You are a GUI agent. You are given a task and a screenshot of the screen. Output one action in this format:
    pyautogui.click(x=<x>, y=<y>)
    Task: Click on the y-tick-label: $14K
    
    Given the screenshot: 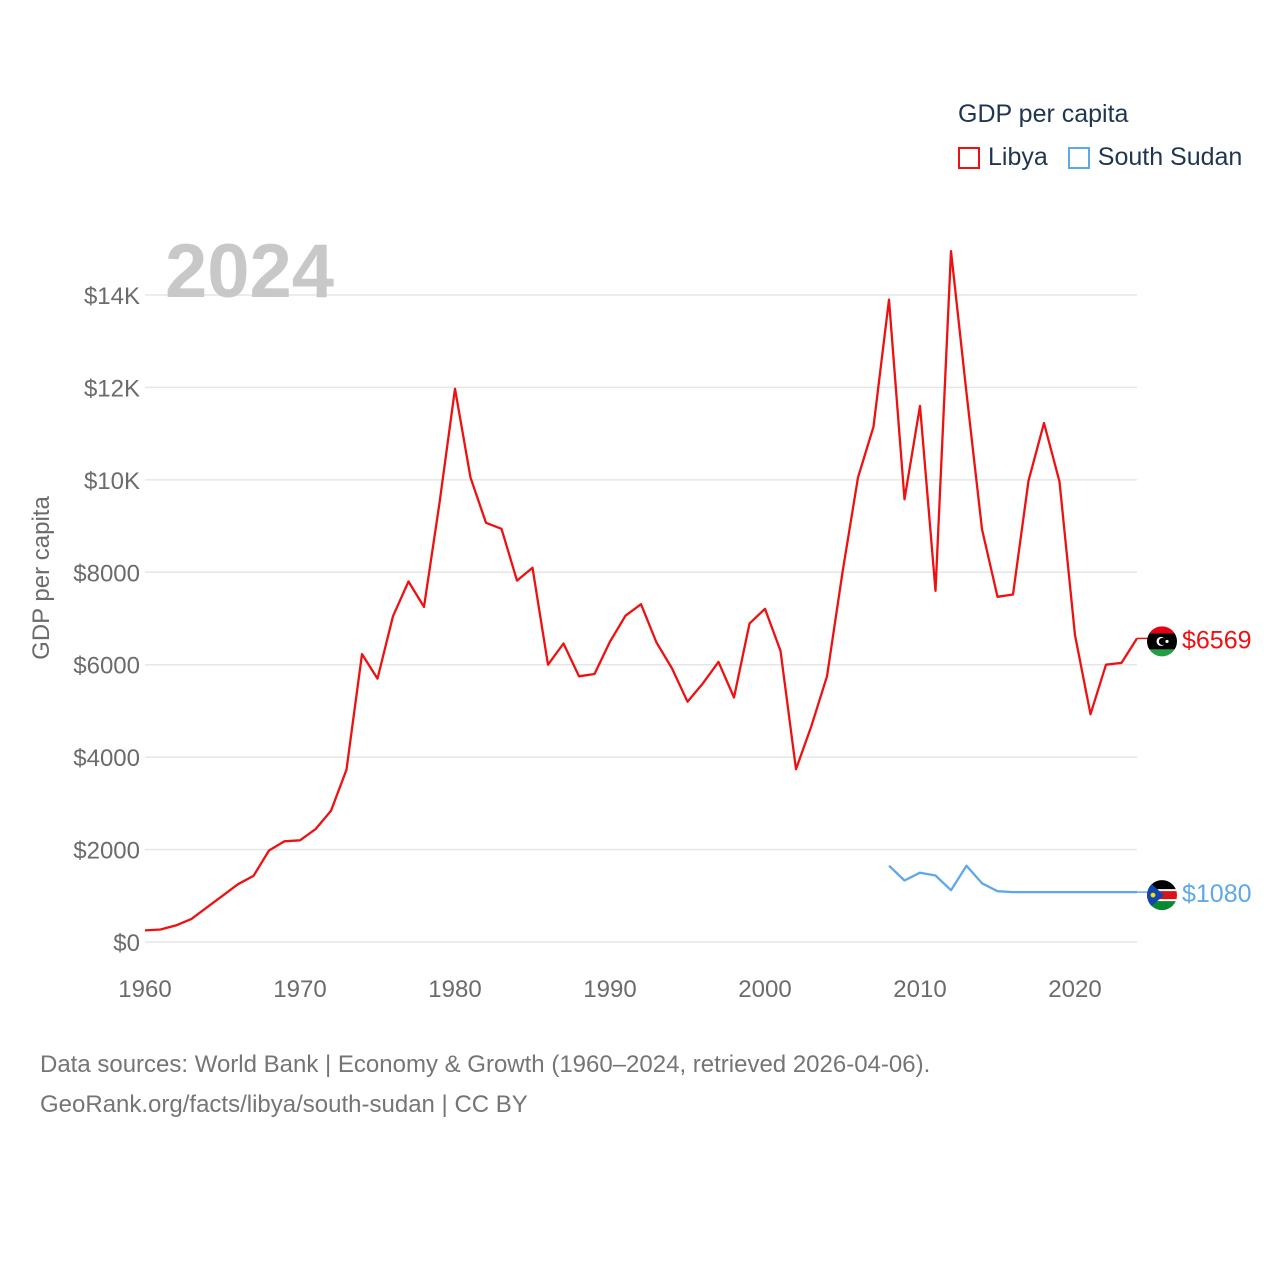 What is the action you would take?
    pyautogui.click(x=112, y=296)
    